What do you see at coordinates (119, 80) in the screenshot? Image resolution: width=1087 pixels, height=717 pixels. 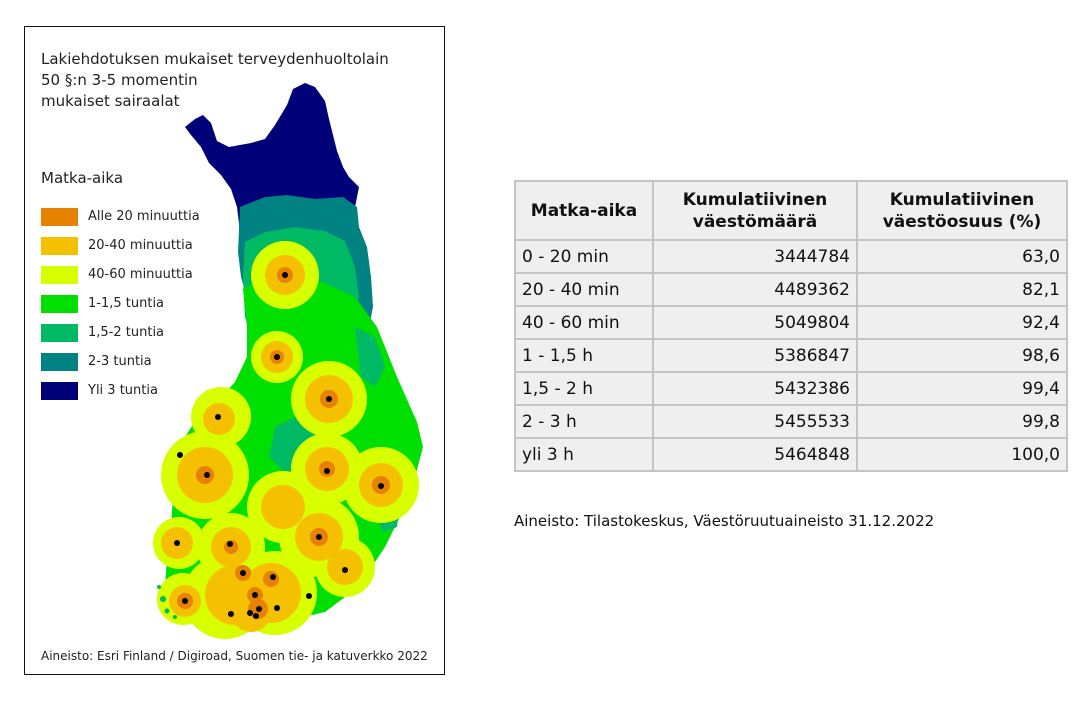 I see `map-title-line-2: 50 §:n 3-5 momentin` at bounding box center [119, 80].